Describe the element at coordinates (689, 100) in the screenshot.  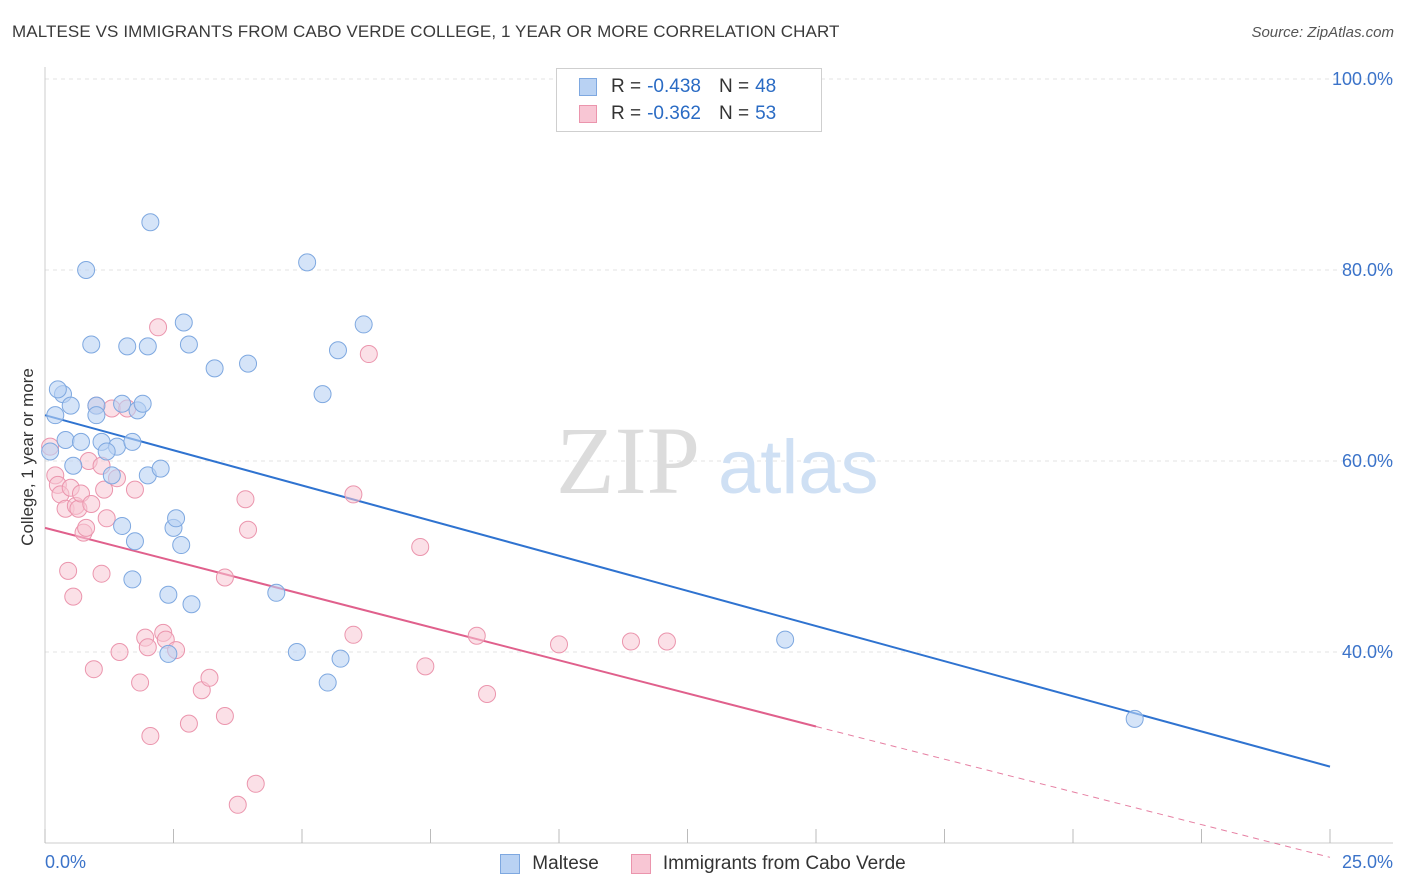
I see `stats-legend: R = -0.438 N = 48 R = -0.362 N = 53` at that location.